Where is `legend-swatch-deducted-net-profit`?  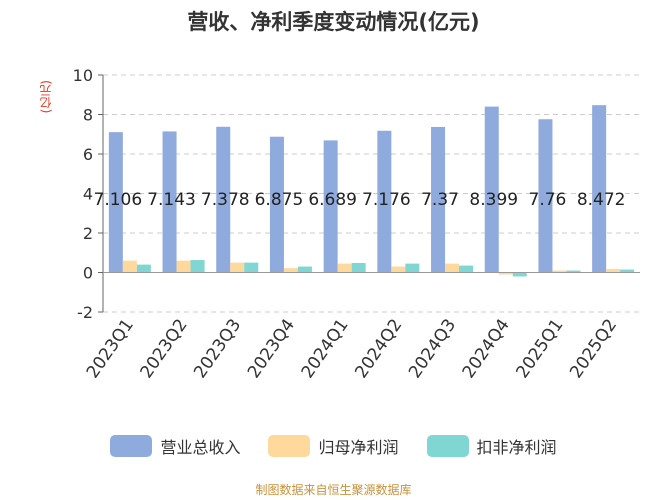 legend-swatch-deducted-net-profit is located at coordinates (447, 446).